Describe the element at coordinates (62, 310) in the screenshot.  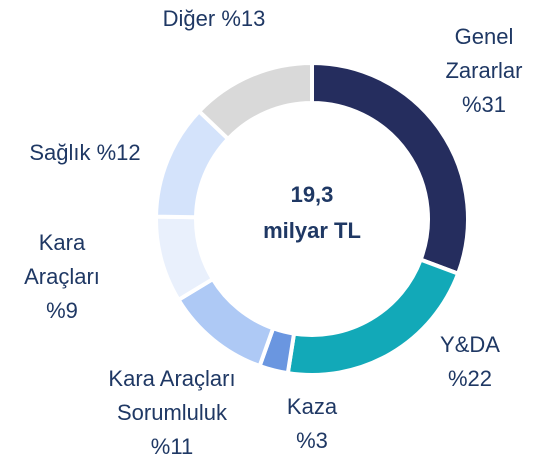
I see `value-label: %9` at that location.